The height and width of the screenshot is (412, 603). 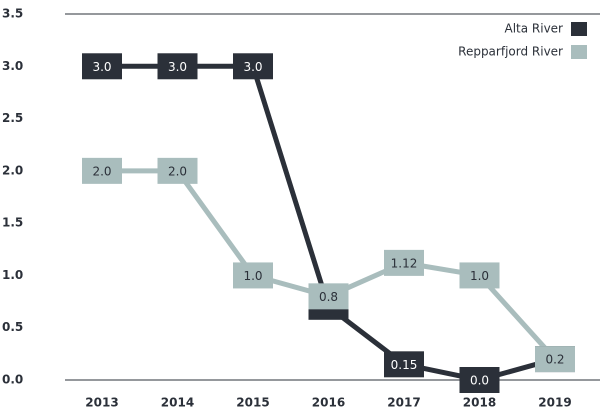 What do you see at coordinates (12, 380) in the screenshot?
I see `y-tick-label: 0.0` at bounding box center [12, 380].